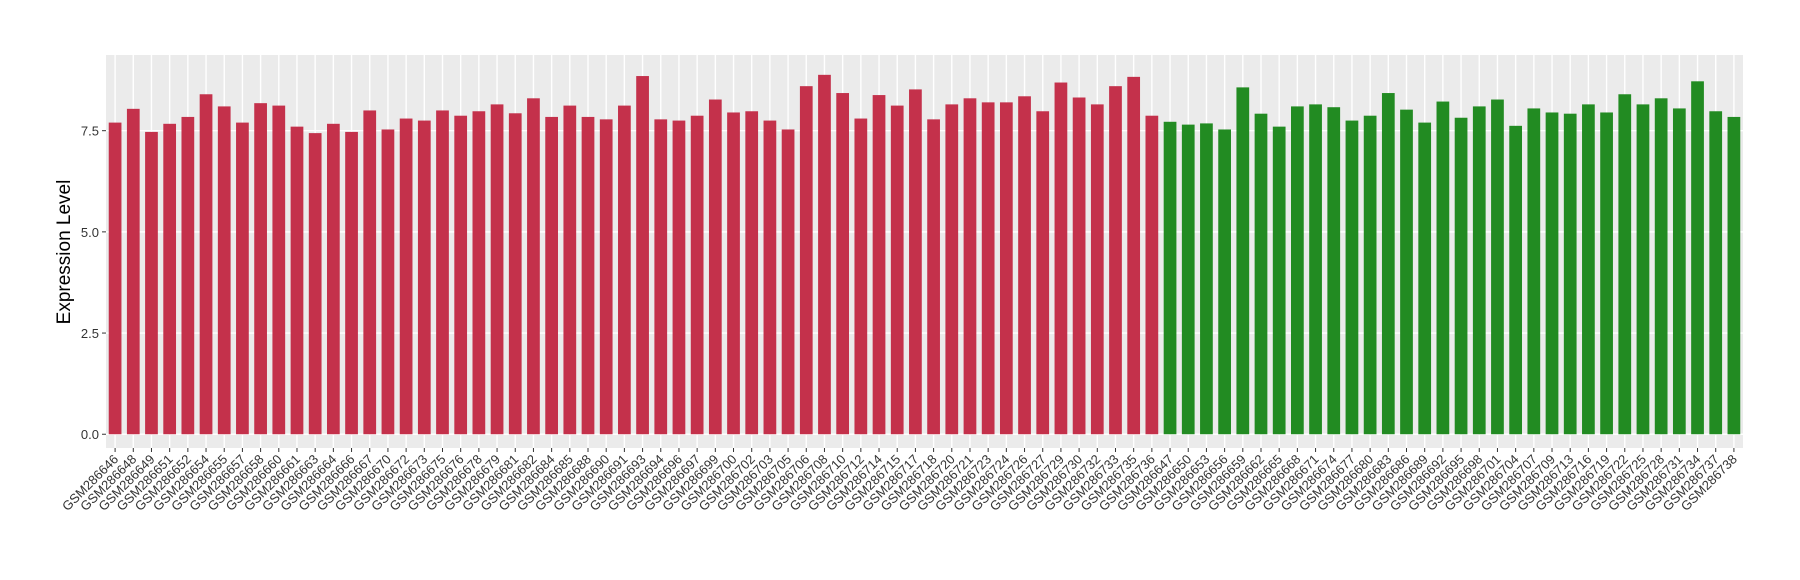 This screenshot has width=1800, height=580. What do you see at coordinates (90, 333) in the screenshot?
I see `y-tick-label: 2.5` at bounding box center [90, 333].